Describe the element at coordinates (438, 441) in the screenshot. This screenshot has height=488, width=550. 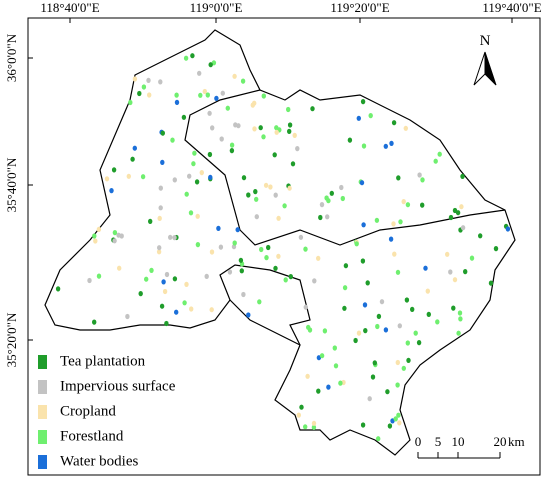
I see `scale-label: 5` at that location.